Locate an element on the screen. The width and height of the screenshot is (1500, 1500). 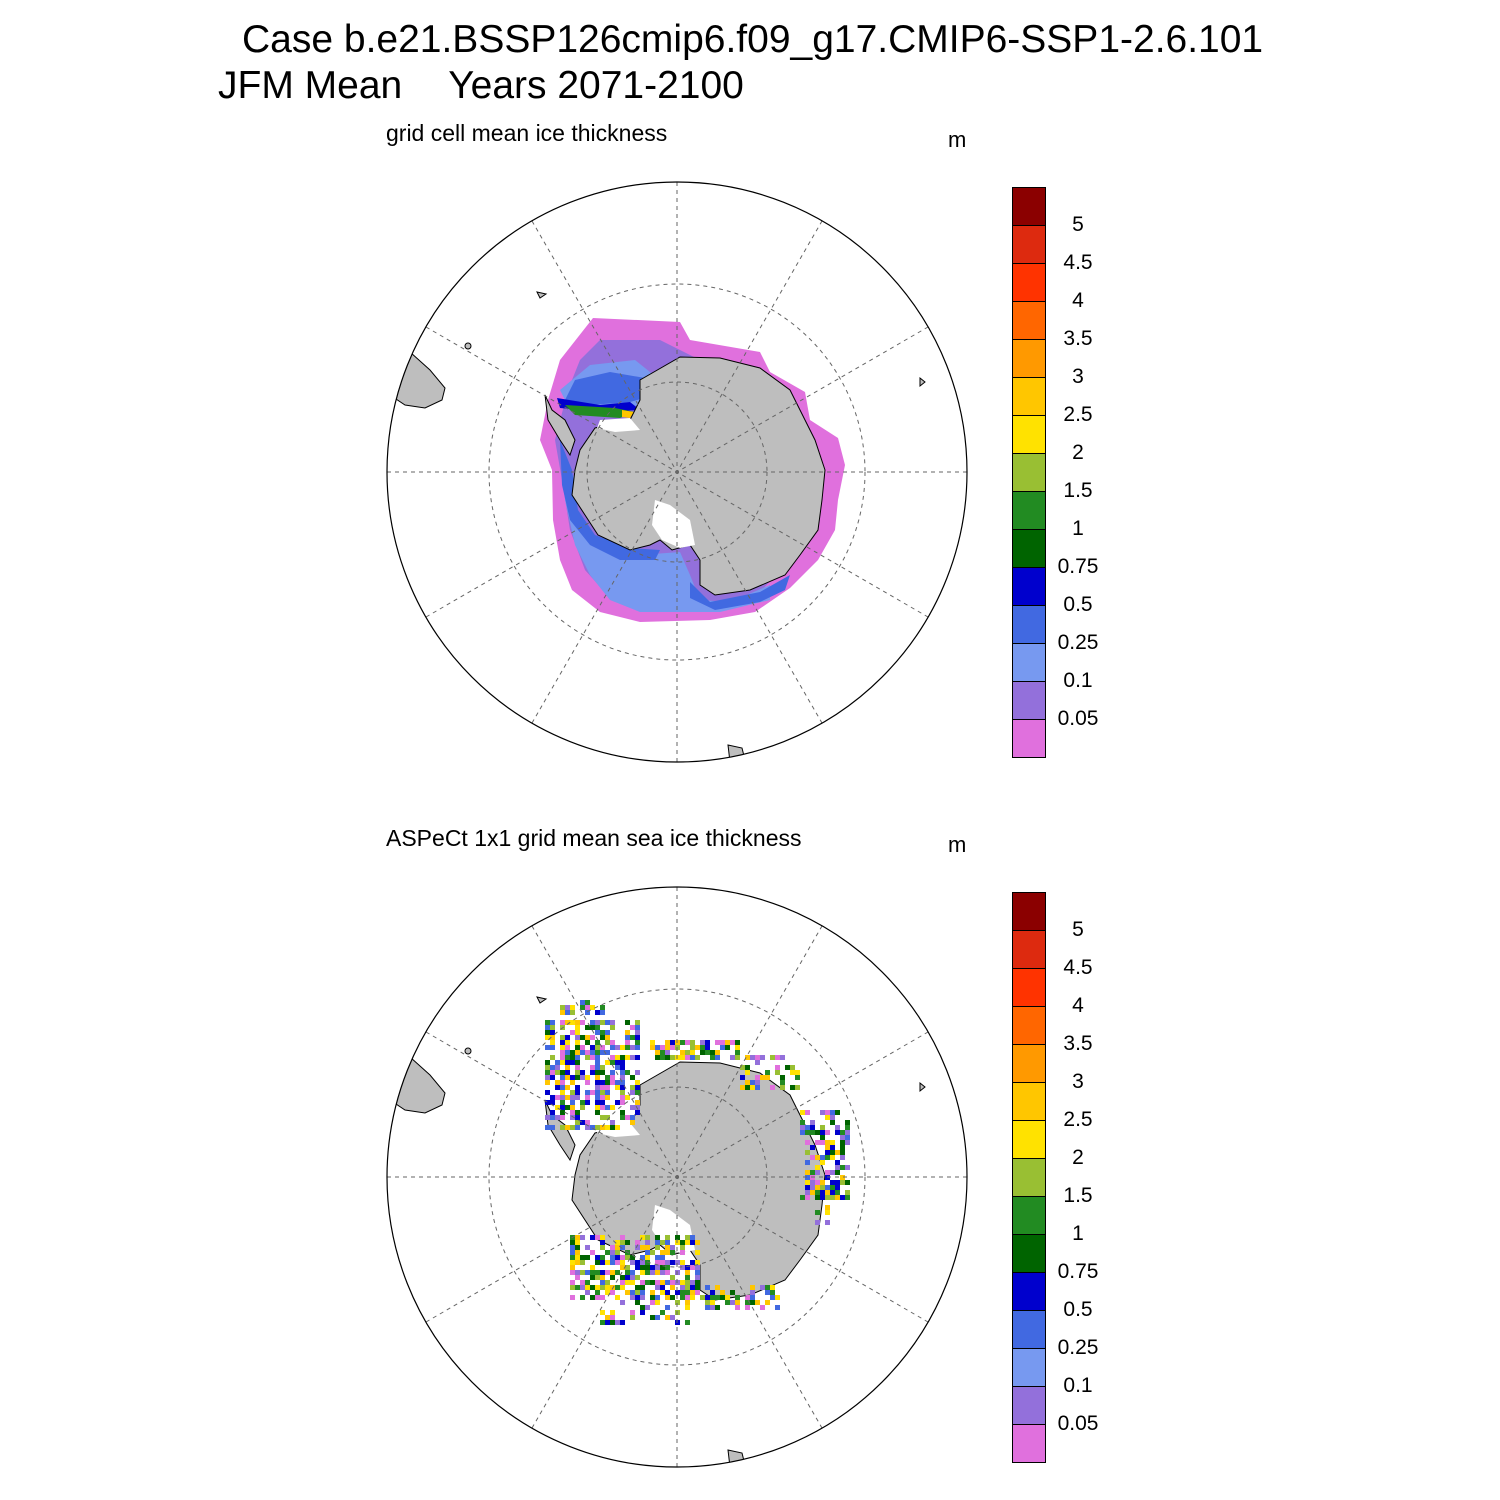
colorbar-label: 0.5 is located at coordinates (1078, 604).